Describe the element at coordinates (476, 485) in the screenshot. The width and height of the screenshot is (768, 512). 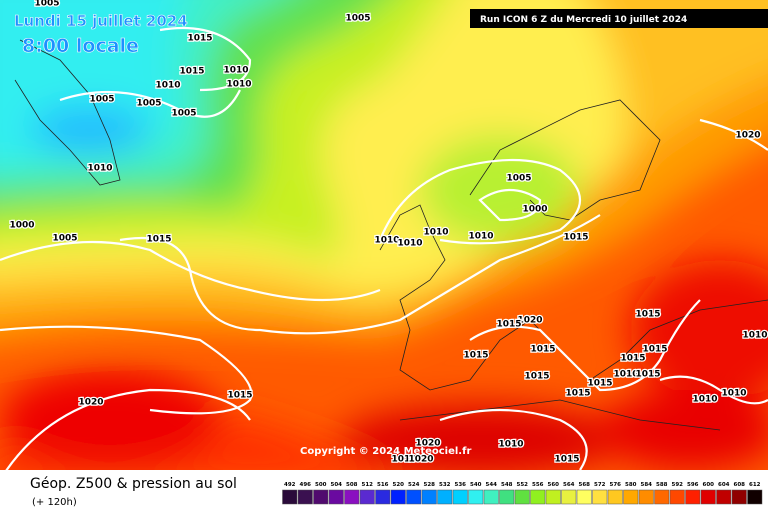
I see `colorbar-label: 540` at that location.